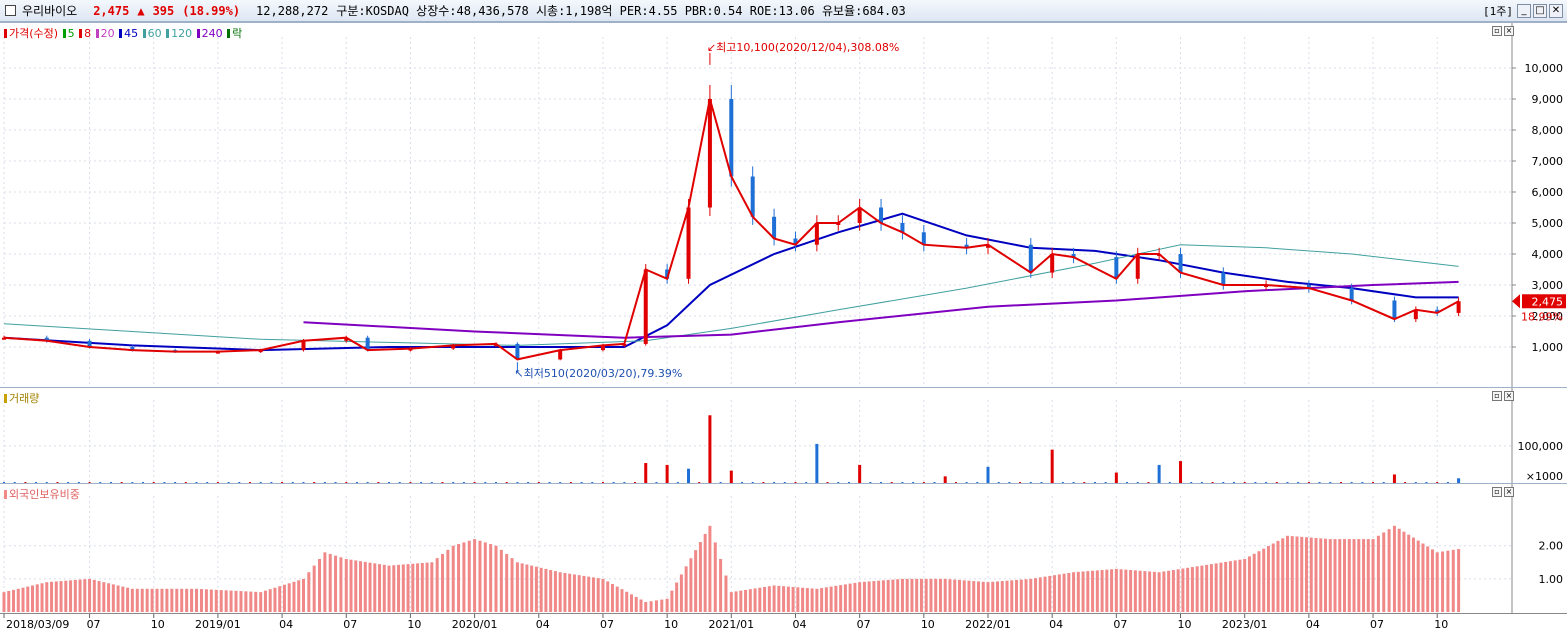 This screenshot has height=630, width=1567. I want to click on high-annotation: ↙최고10,100(2020/12/04),308.08%, so click(803, 47).